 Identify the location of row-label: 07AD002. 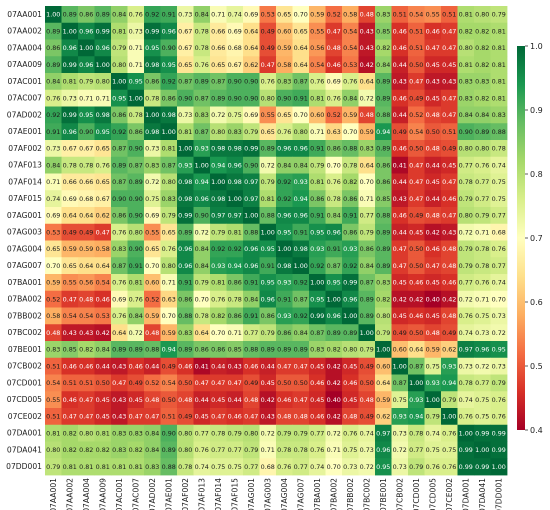
(24, 114).